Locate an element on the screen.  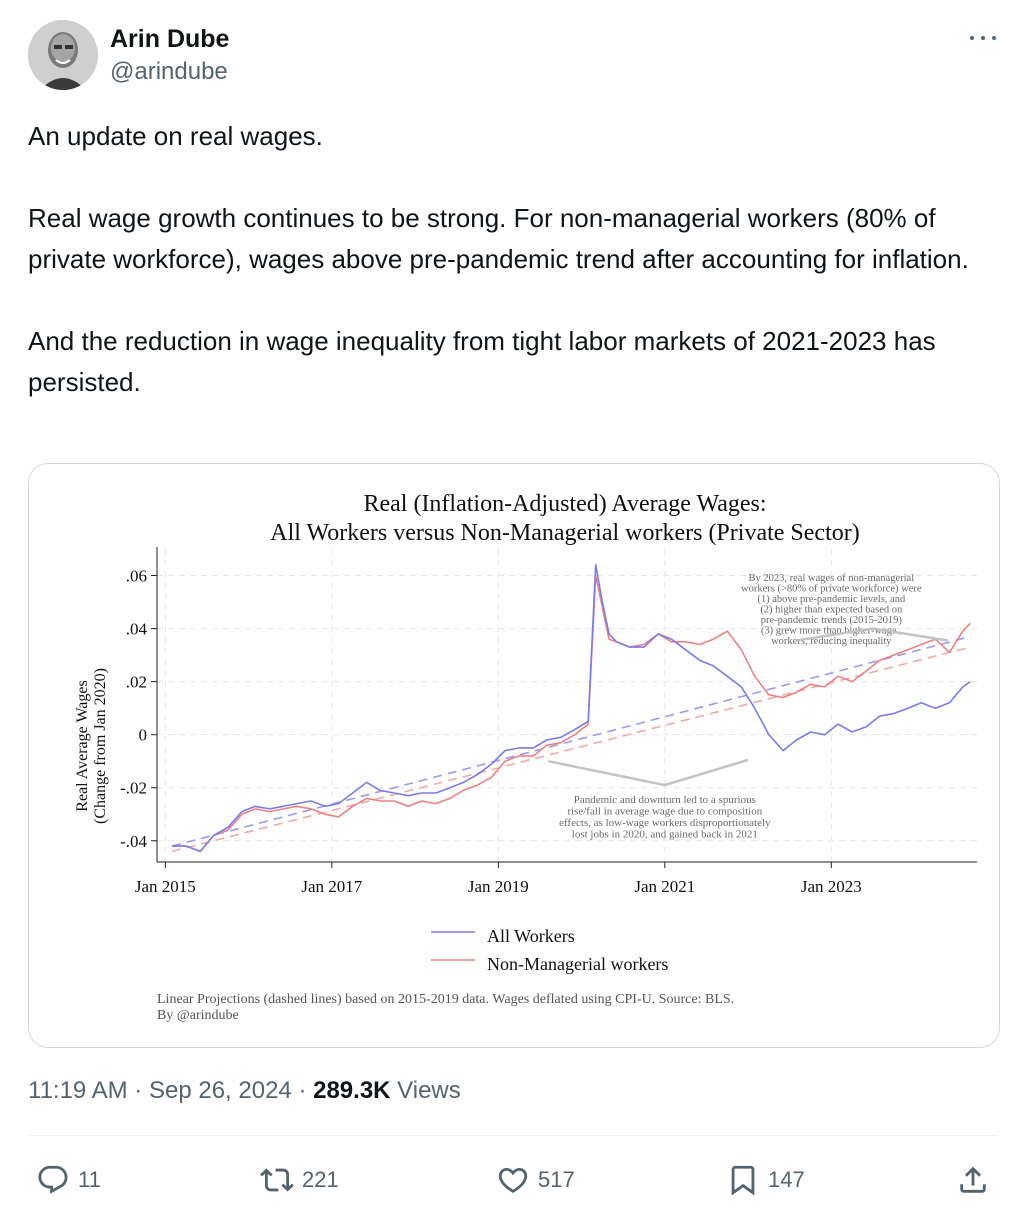
tweet-time: 11:19 AM is located at coordinates (78, 1090).